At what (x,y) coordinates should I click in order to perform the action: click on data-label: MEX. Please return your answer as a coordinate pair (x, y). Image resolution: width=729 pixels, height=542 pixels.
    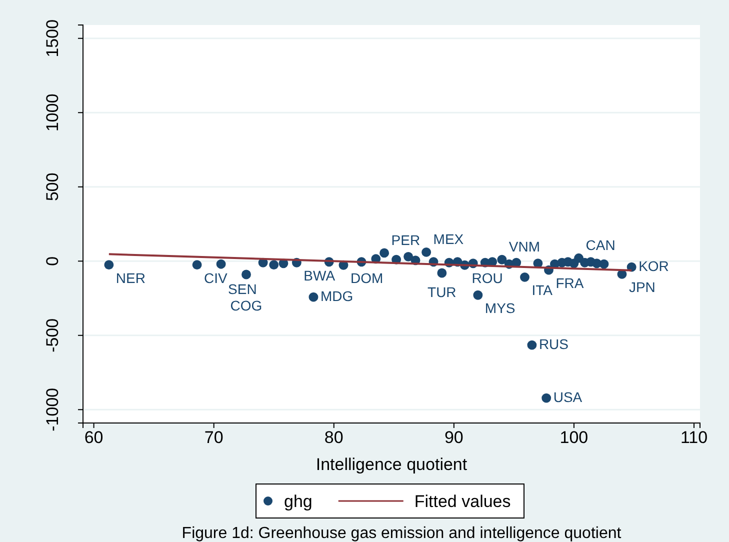
    Looking at the image, I should click on (448, 239).